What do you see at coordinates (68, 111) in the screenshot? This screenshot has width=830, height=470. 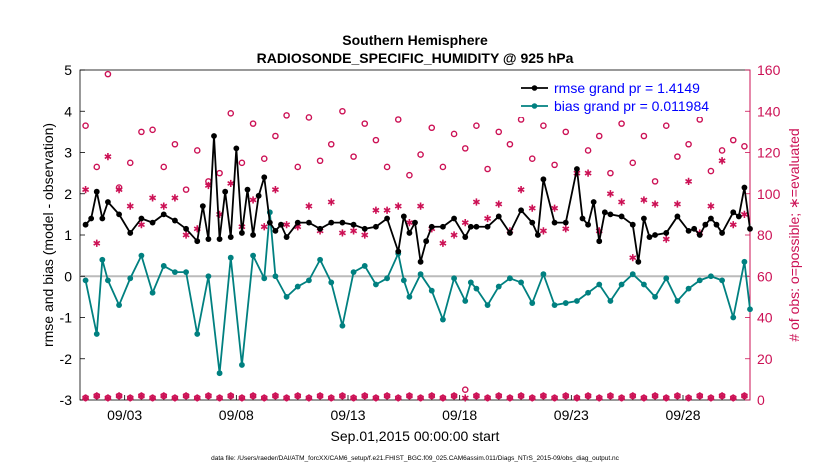 I see `y-tick-label-left: 4` at bounding box center [68, 111].